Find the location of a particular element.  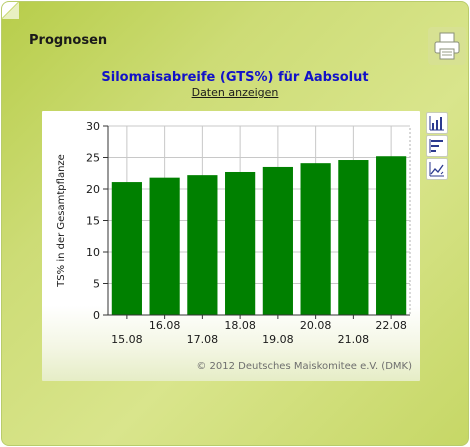

print-button is located at coordinates (447, 46).